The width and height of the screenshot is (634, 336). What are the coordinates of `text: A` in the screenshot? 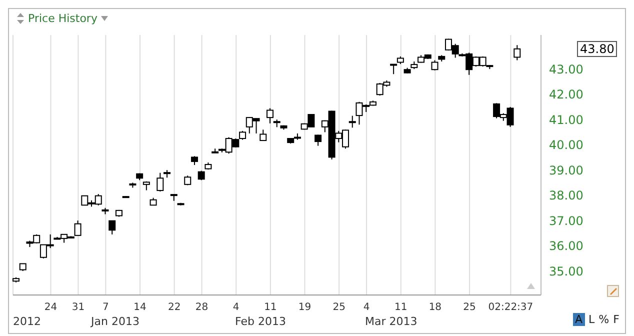 It's located at (579, 319).